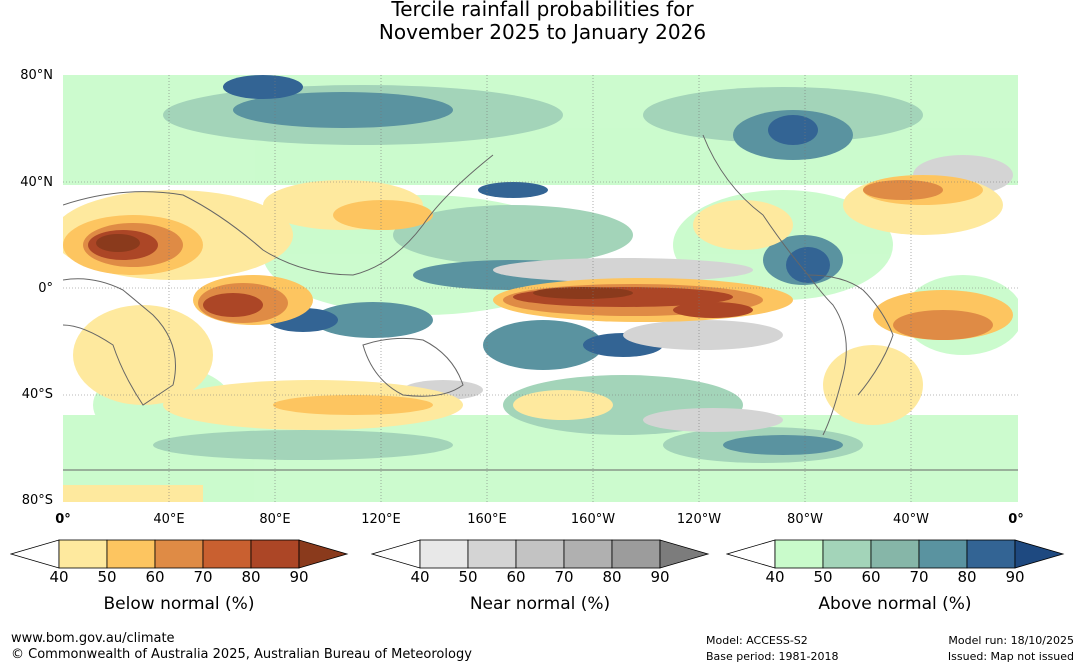 The image size is (1085, 667). I want to click on below-normal-extreme-regions, so click(364, 266).